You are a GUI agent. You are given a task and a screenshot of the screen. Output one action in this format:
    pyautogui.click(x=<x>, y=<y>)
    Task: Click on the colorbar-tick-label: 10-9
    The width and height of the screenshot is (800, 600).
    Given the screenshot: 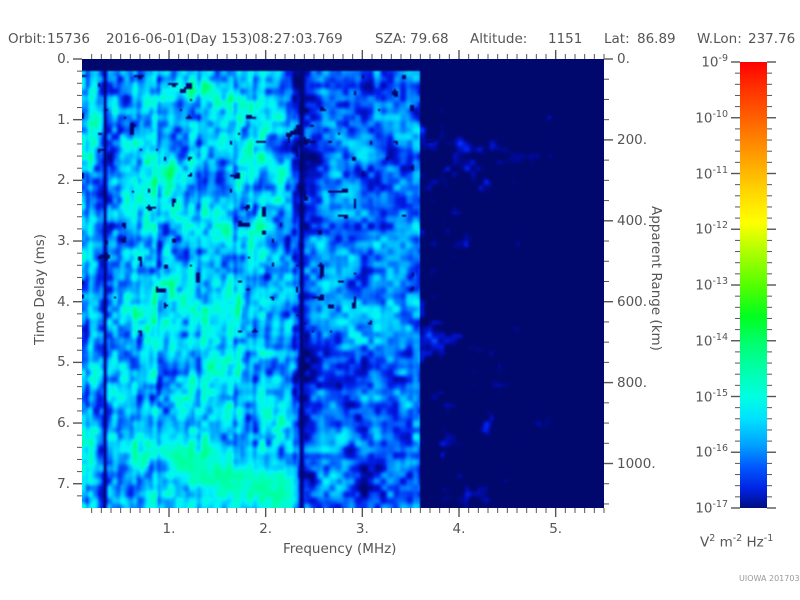 What is the action you would take?
    pyautogui.click(x=695, y=62)
    